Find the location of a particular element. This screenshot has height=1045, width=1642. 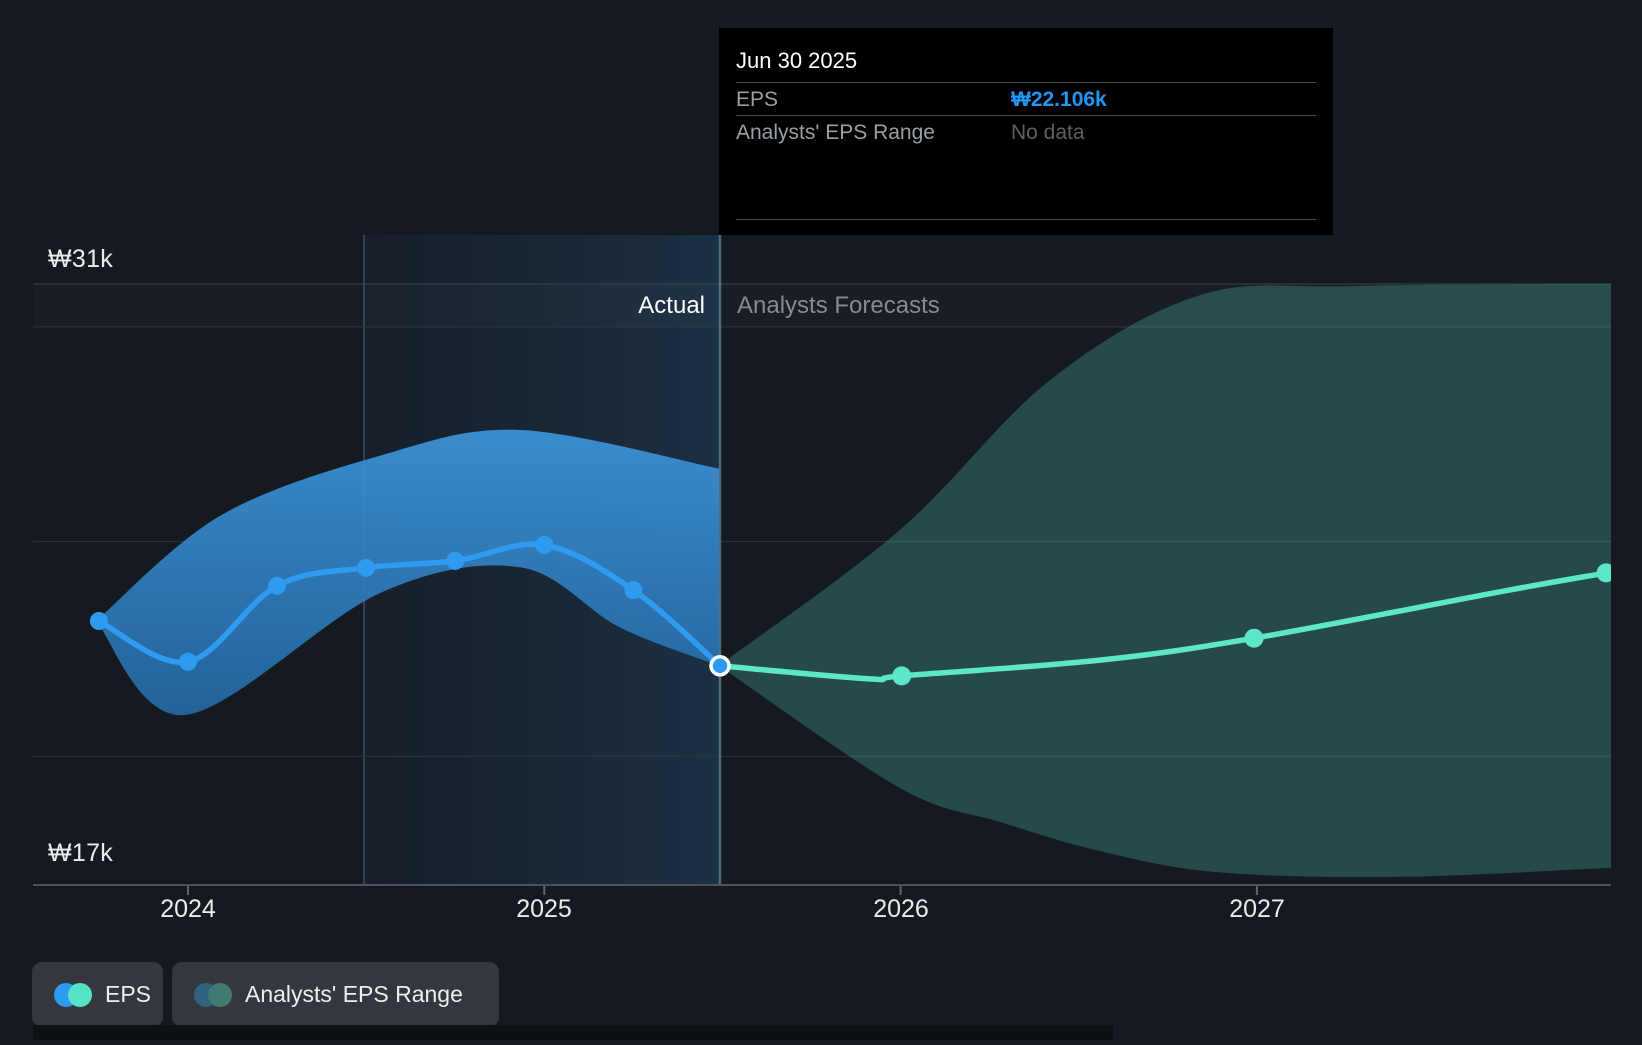

chart-legend: EPS Analysts' EPS Range is located at coordinates (265, 994).